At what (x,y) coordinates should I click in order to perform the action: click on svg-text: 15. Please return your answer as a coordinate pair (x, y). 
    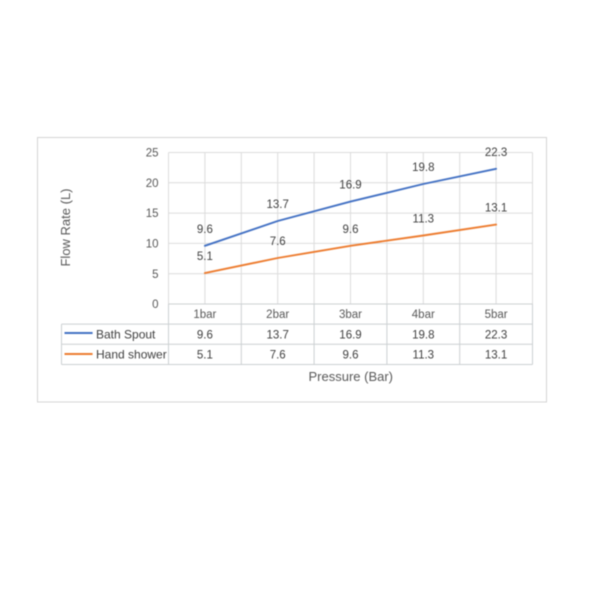
    Looking at the image, I should click on (152, 214).